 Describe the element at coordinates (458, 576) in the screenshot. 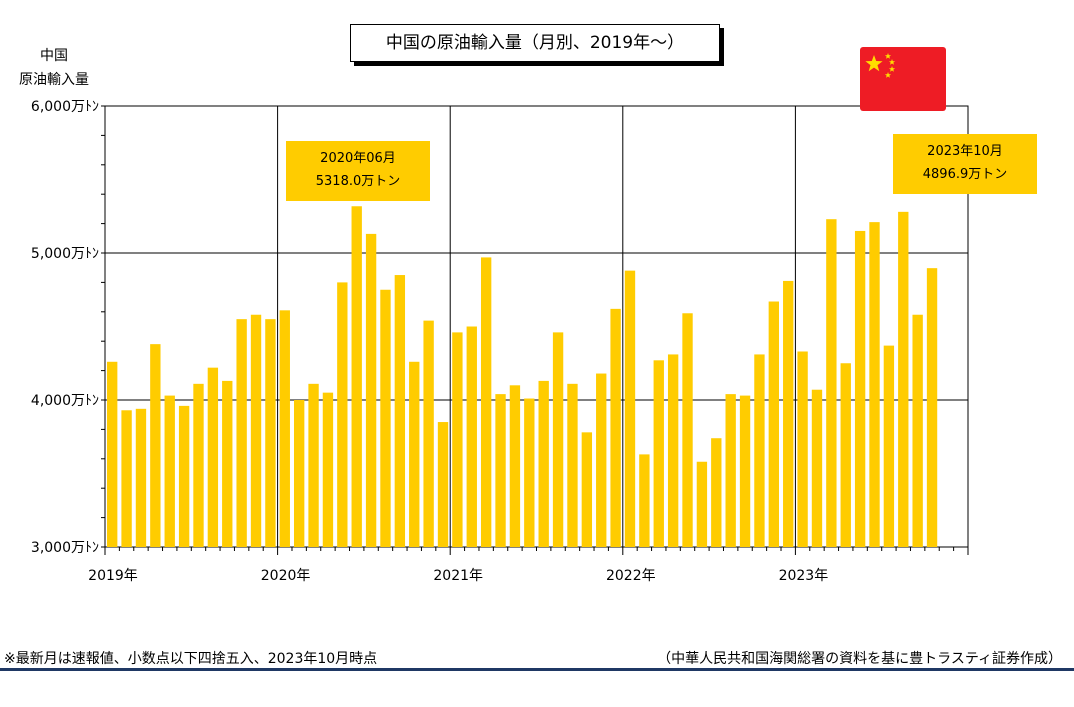

I see `x-tick-label: 2021年` at that location.